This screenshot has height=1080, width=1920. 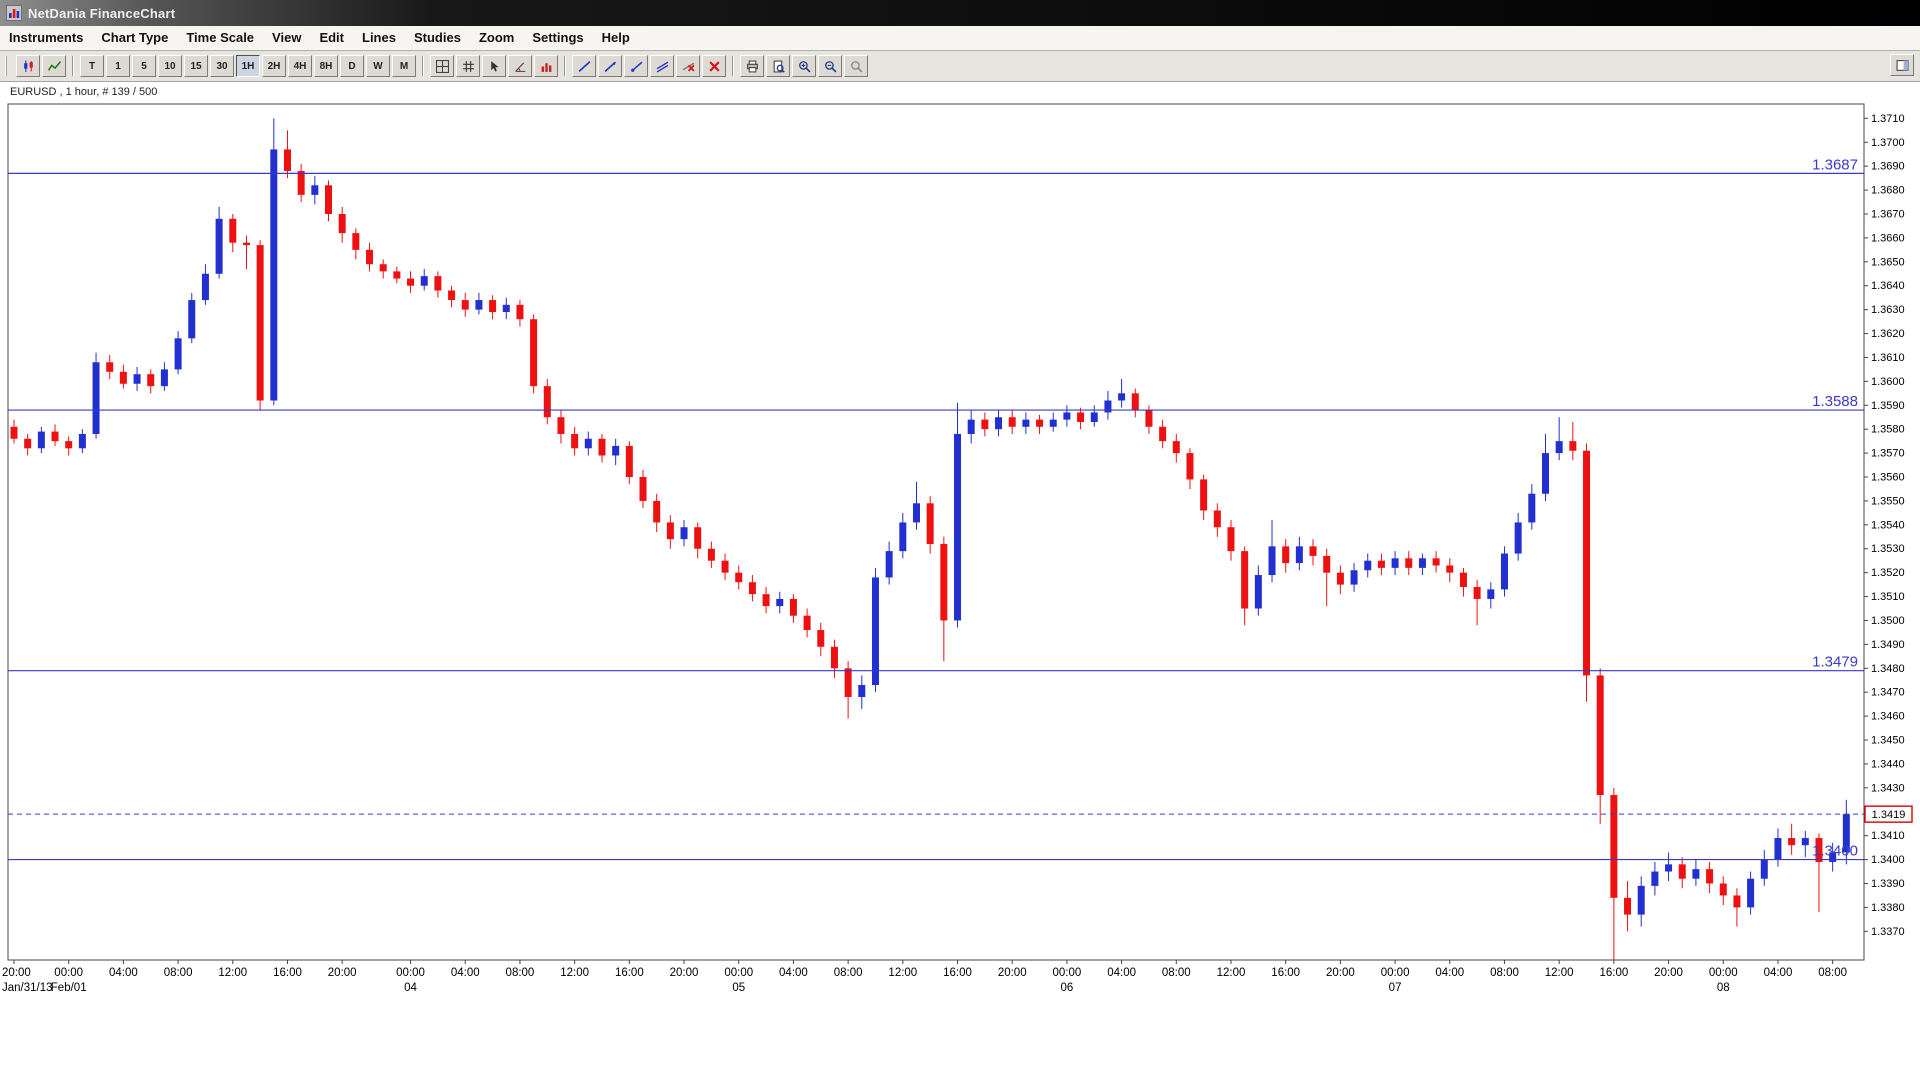 I want to click on timeframe-8h-button: 8H, so click(x=326, y=66).